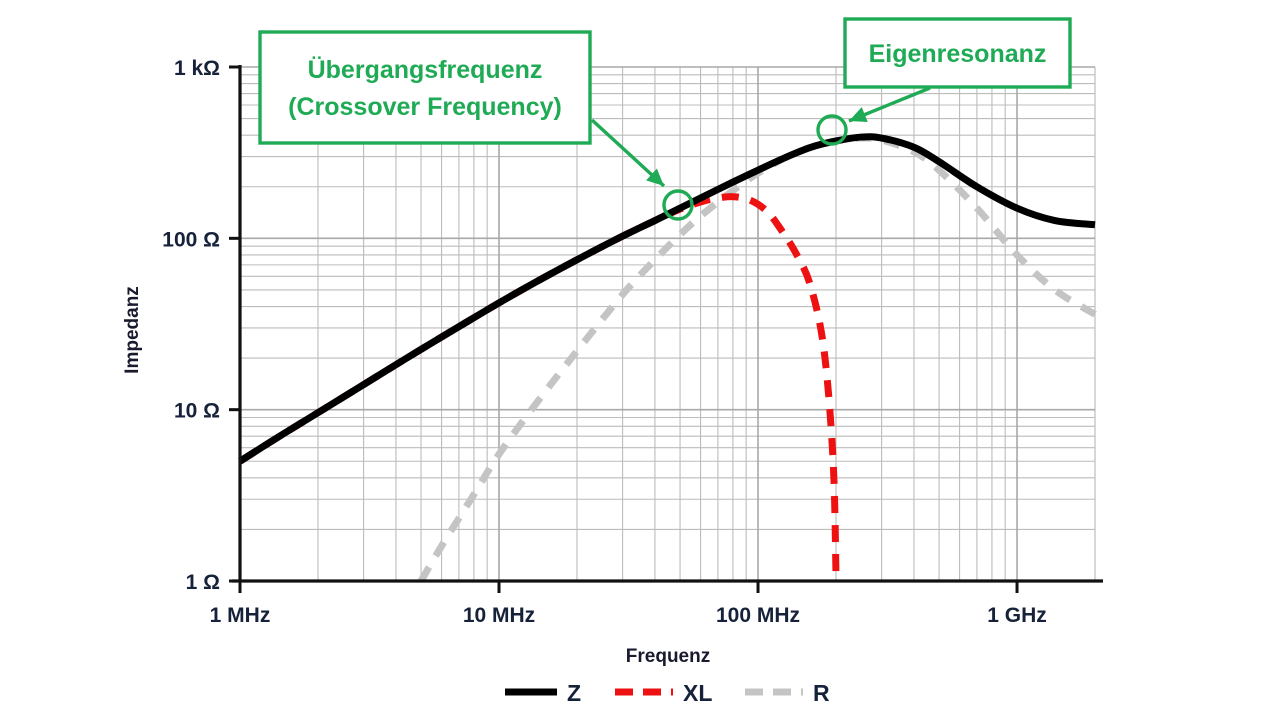 Image resolution: width=1280 pixels, height=721 pixels. Describe the element at coordinates (667, 693) in the screenshot. I see `legend: Z XL R` at that location.